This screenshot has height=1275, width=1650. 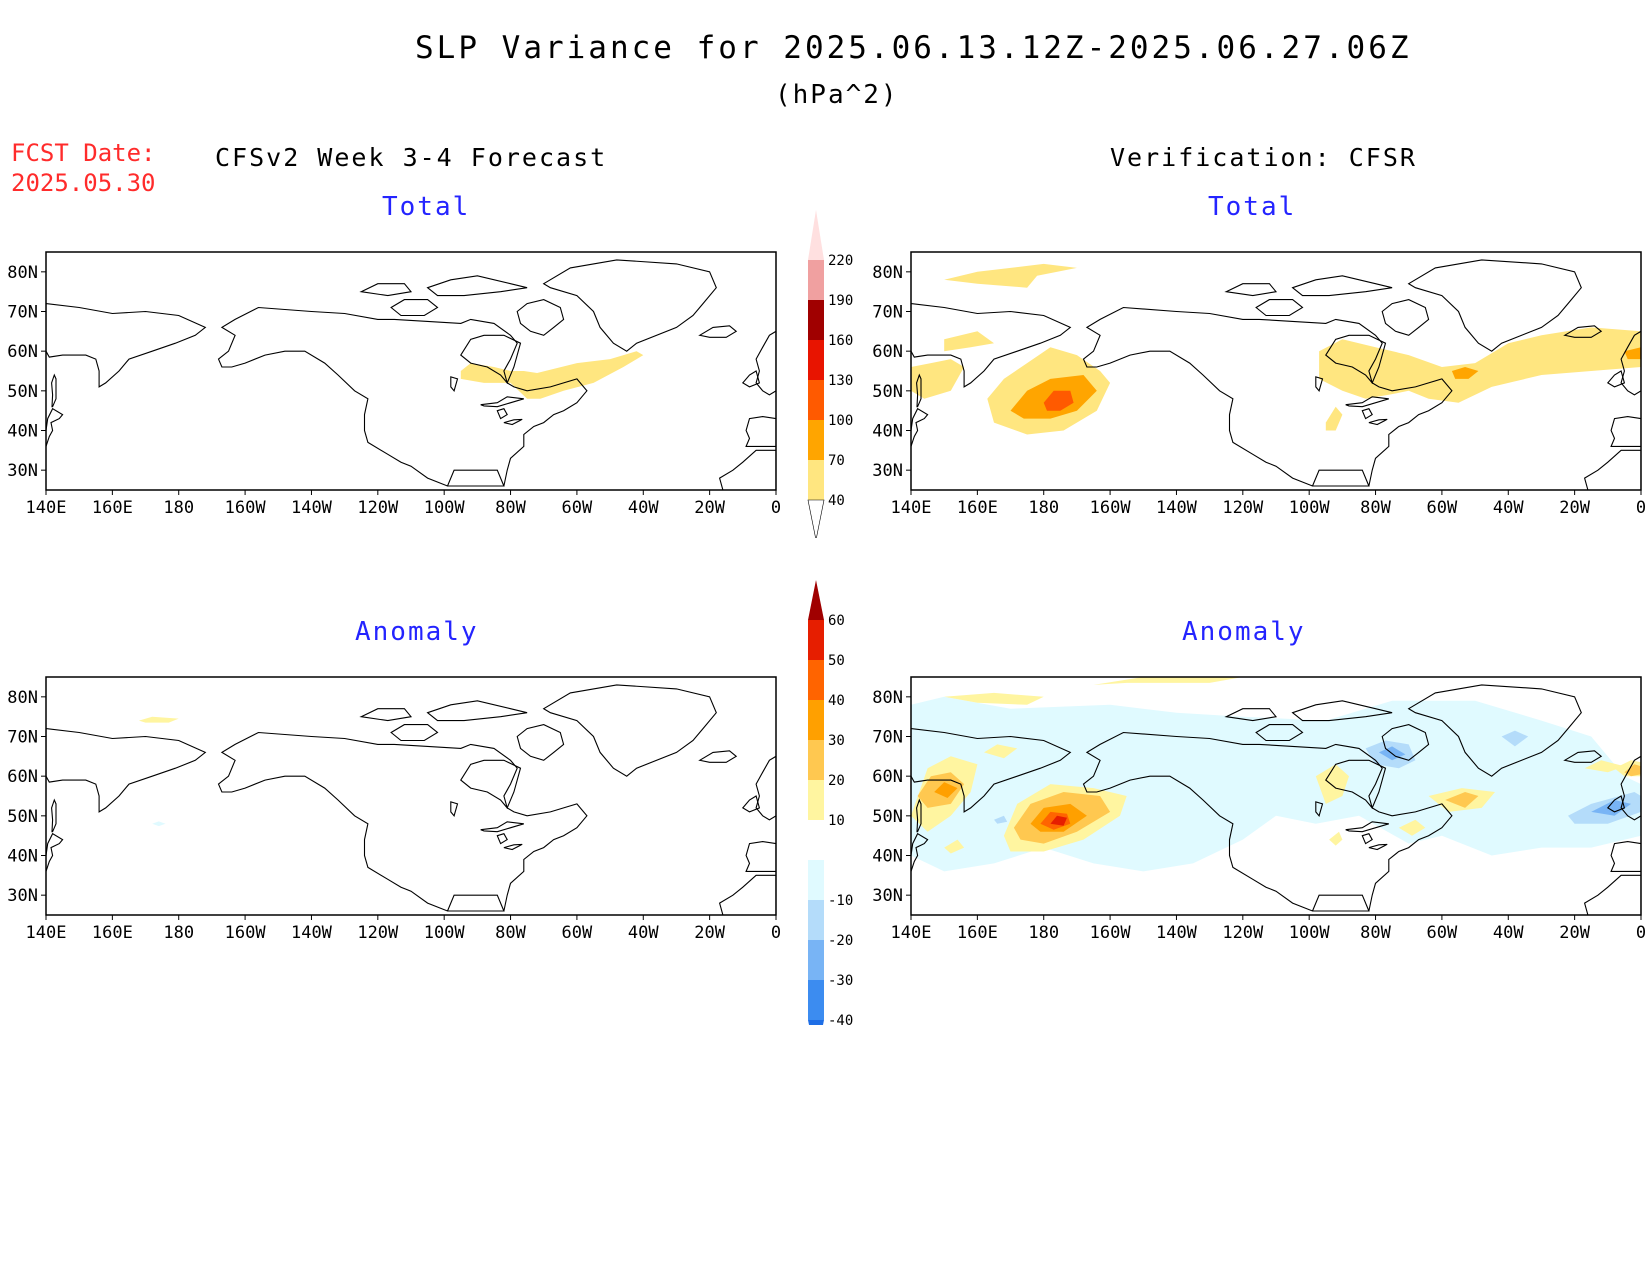 I want to click on colorbar-label: 190, so click(x=840, y=301).